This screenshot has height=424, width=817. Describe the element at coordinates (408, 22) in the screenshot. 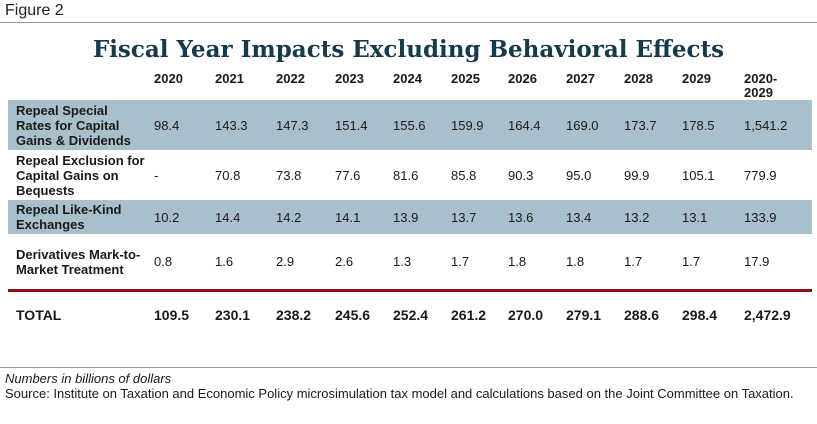

I see `figure-top-rule` at that location.